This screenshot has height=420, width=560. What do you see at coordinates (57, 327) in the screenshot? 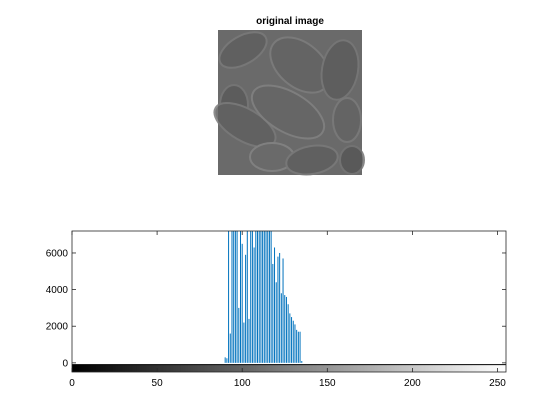
I see `y-tick-label: 2000` at bounding box center [57, 327].